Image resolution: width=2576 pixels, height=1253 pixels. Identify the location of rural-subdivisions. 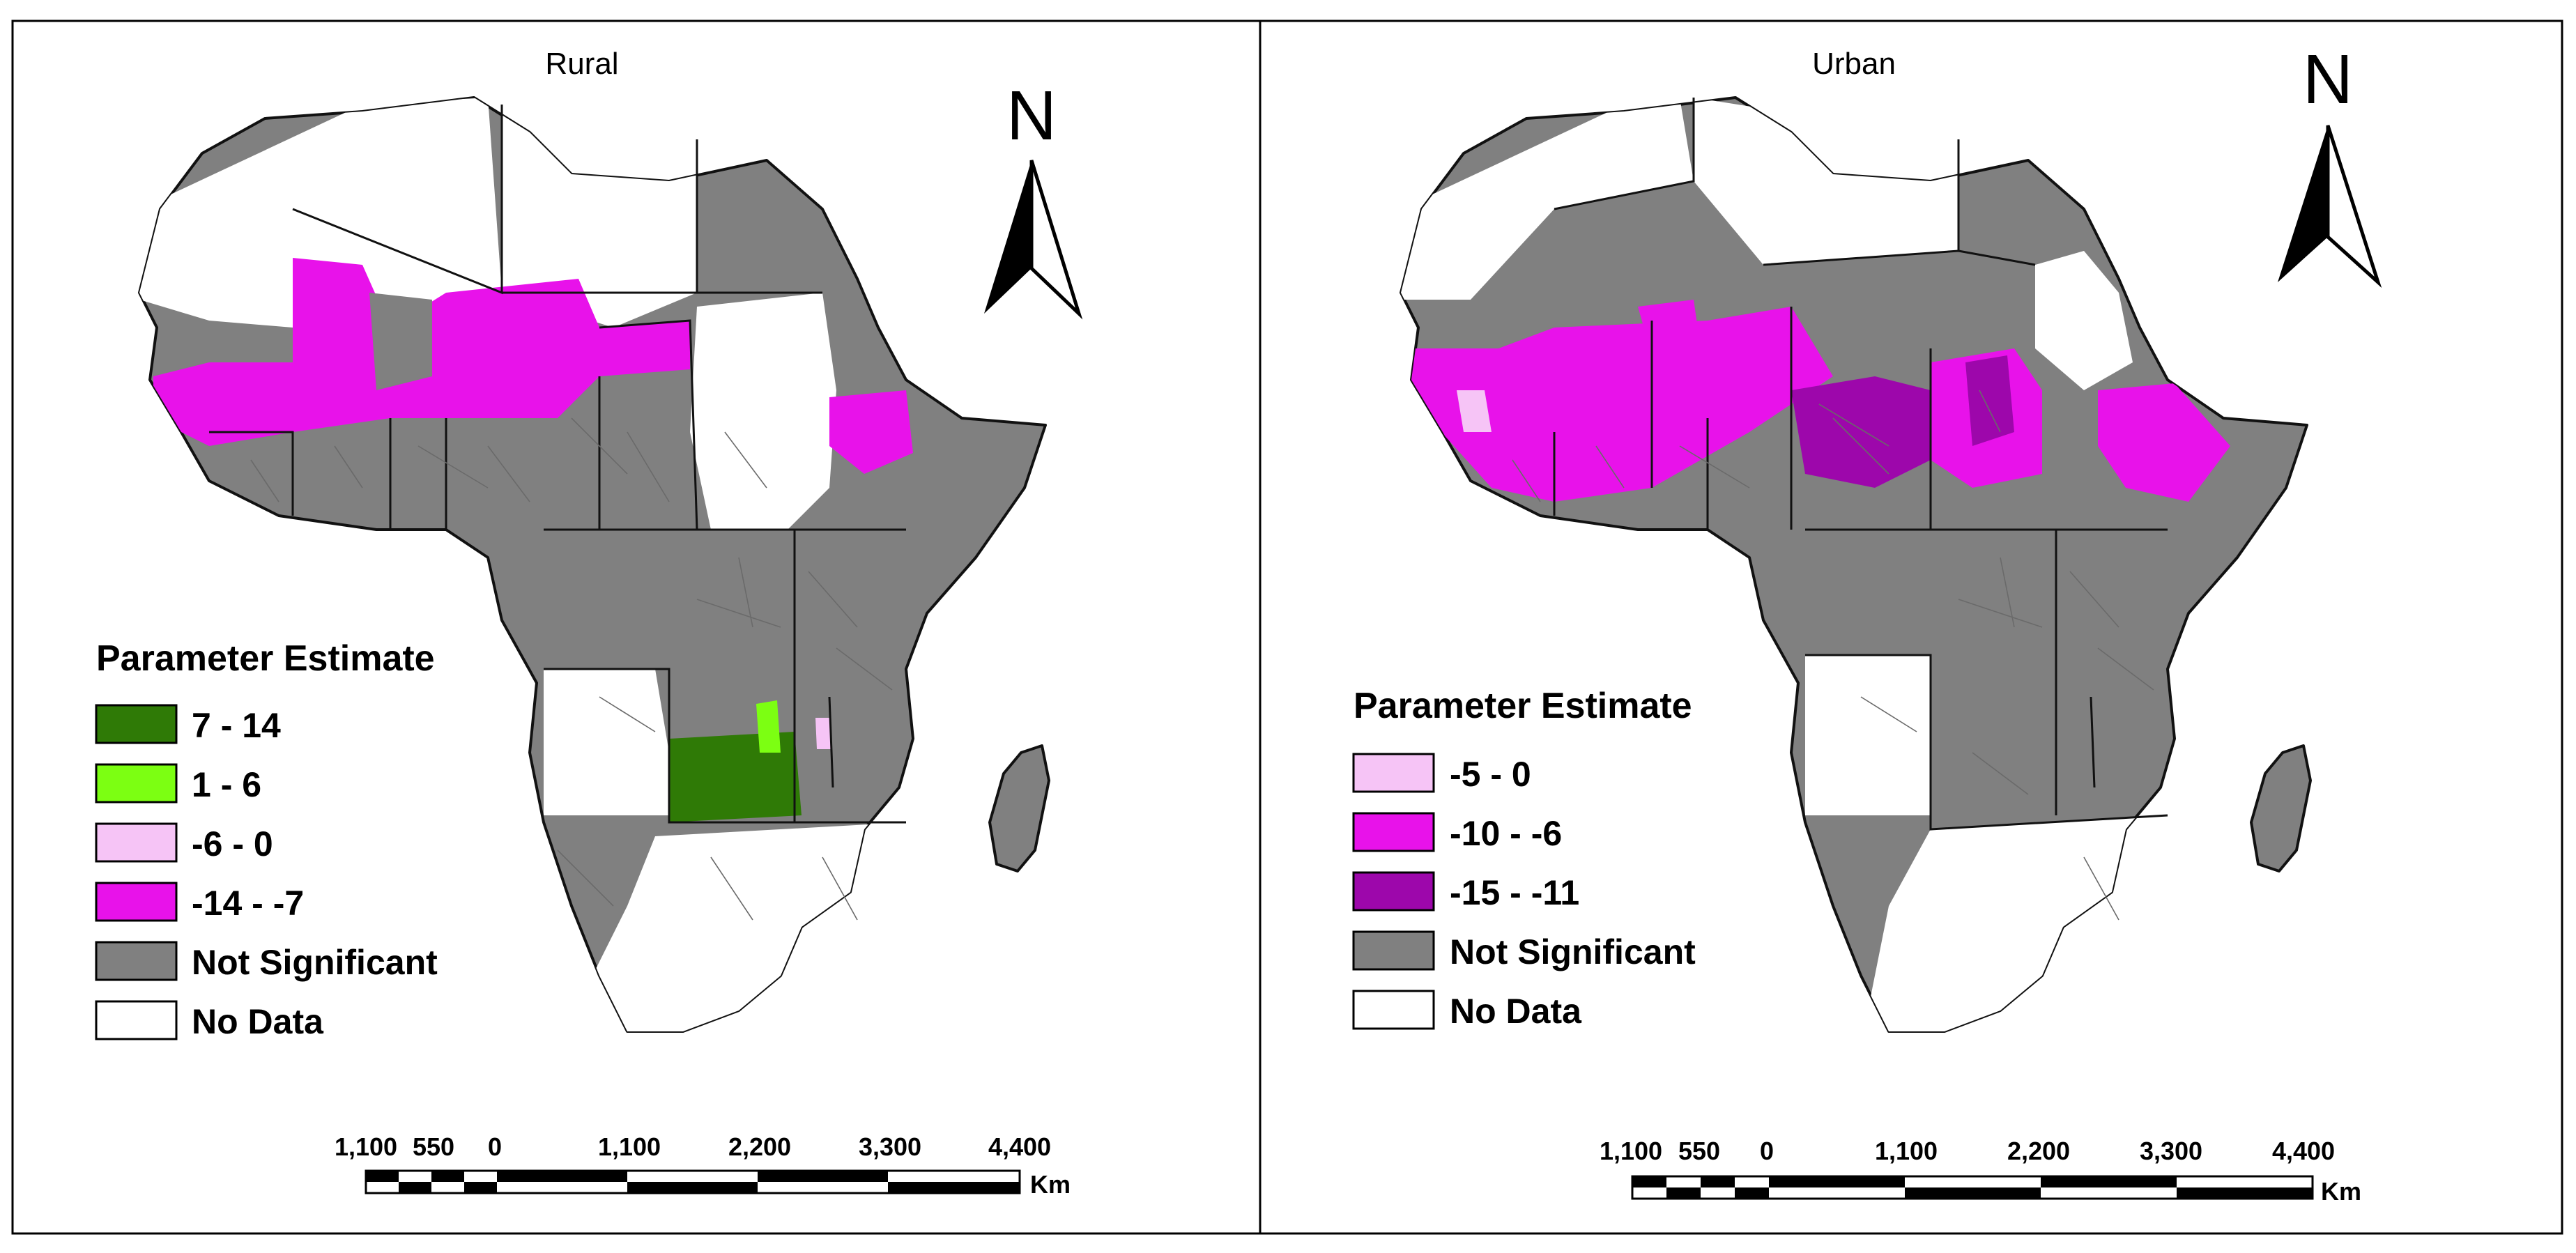
(571, 669).